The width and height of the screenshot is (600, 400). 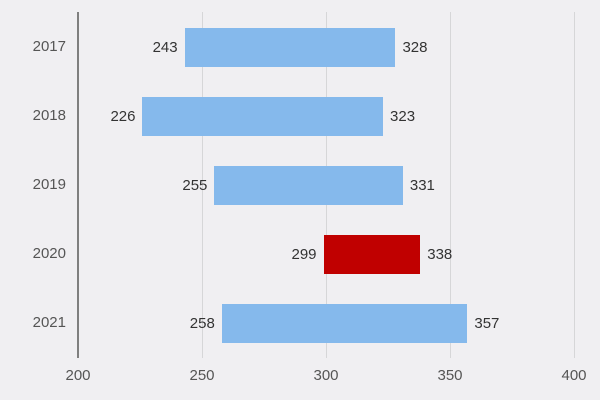 I want to click on x-tick-label: 250, so click(x=202, y=375).